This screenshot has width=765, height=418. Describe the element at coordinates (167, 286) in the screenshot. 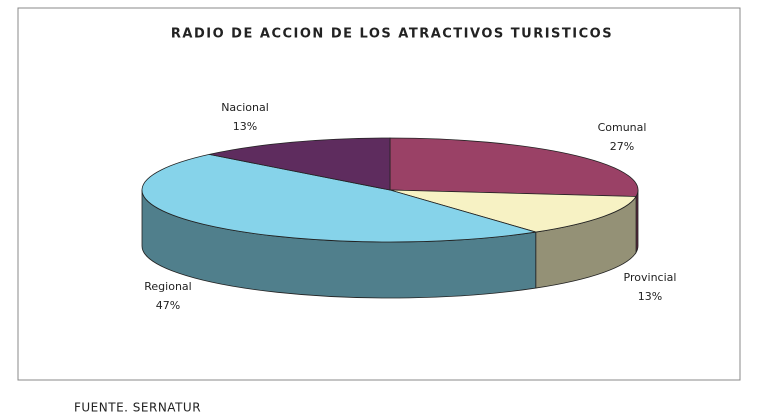

I see `slice-label: Regional` at that location.